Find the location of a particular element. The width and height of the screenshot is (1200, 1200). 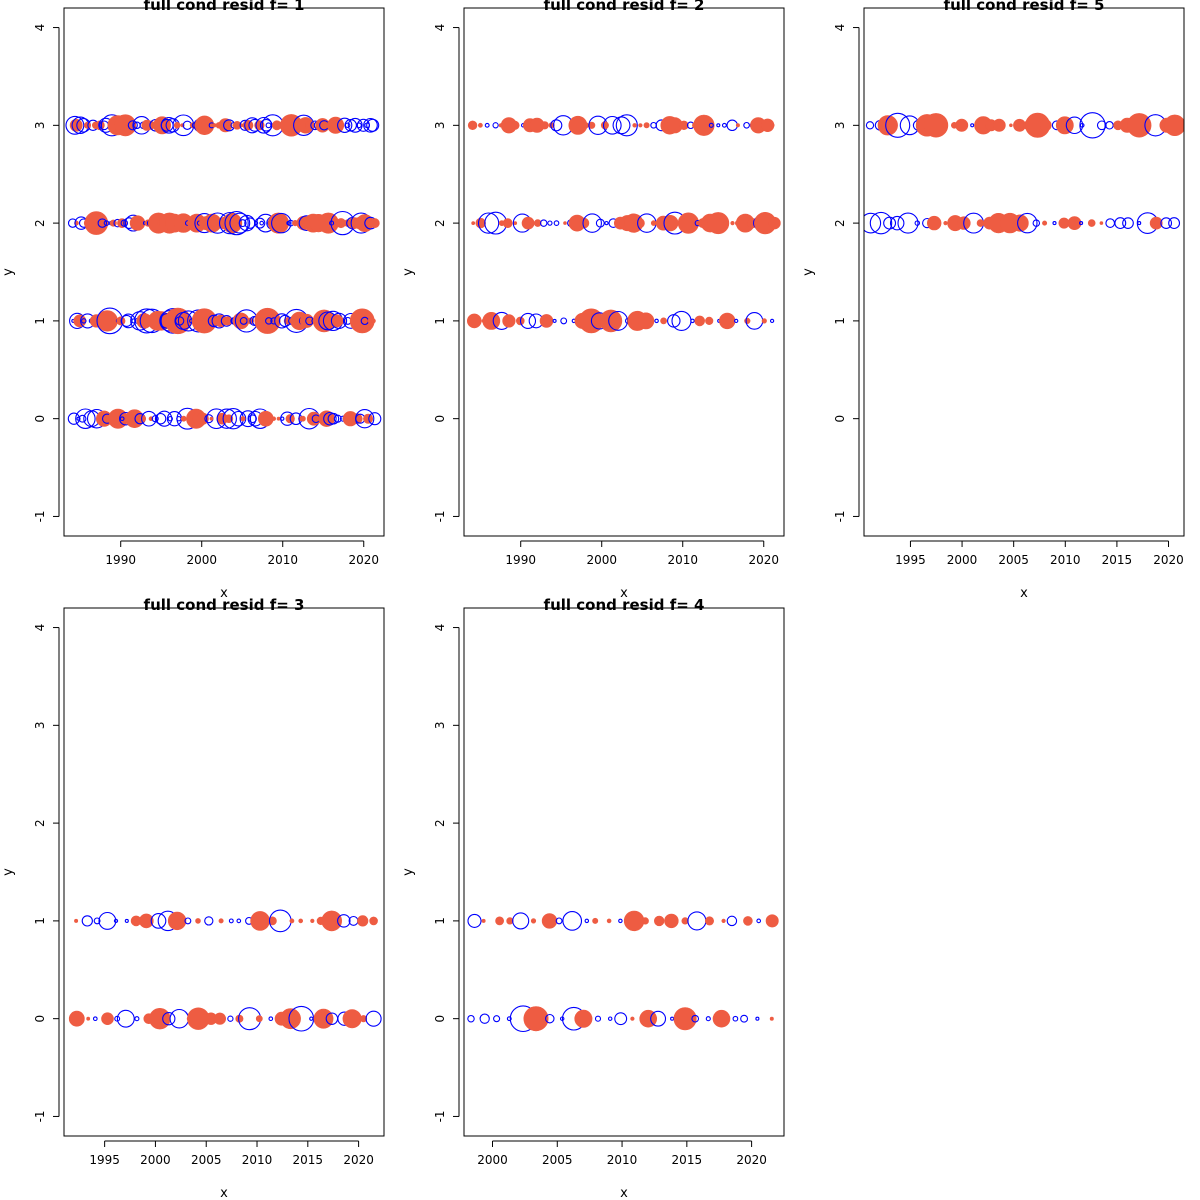

x-tick-label: 2015 is located at coordinates (687, 1160).